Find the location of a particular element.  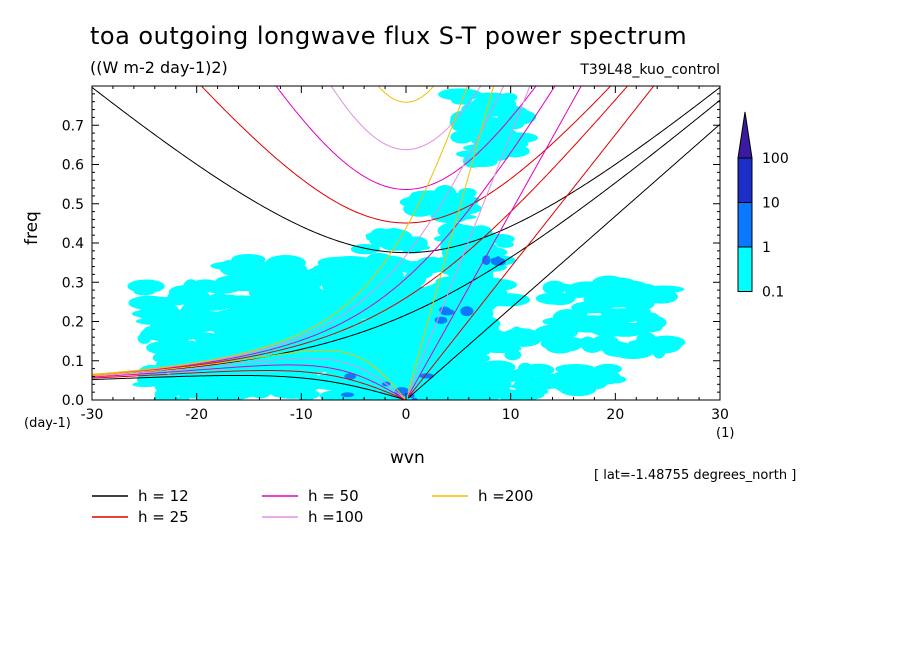

colorbar: 0.1 1 10 100 is located at coordinates (763, 206).